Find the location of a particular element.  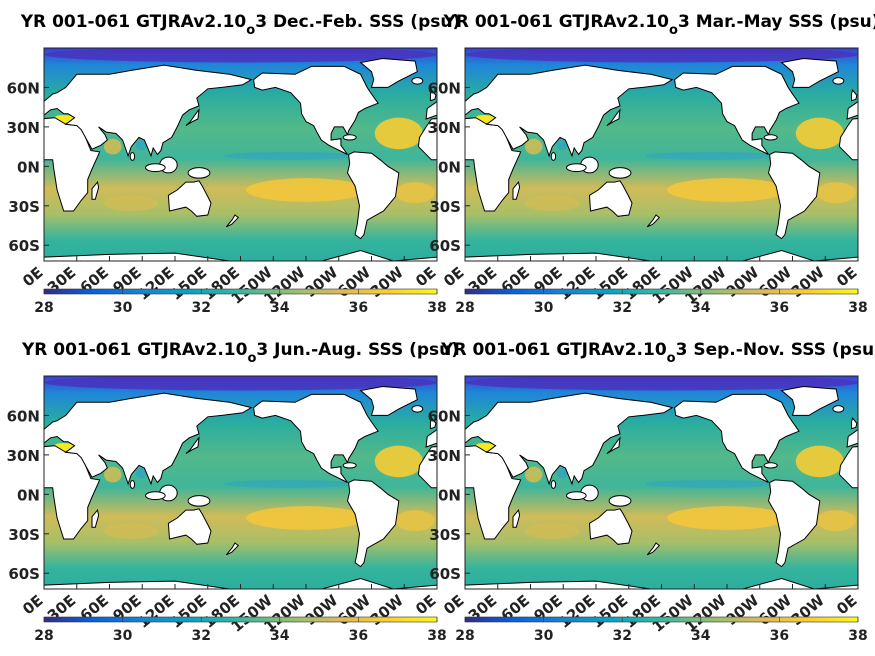

land-cuba is located at coordinates (770, 137).